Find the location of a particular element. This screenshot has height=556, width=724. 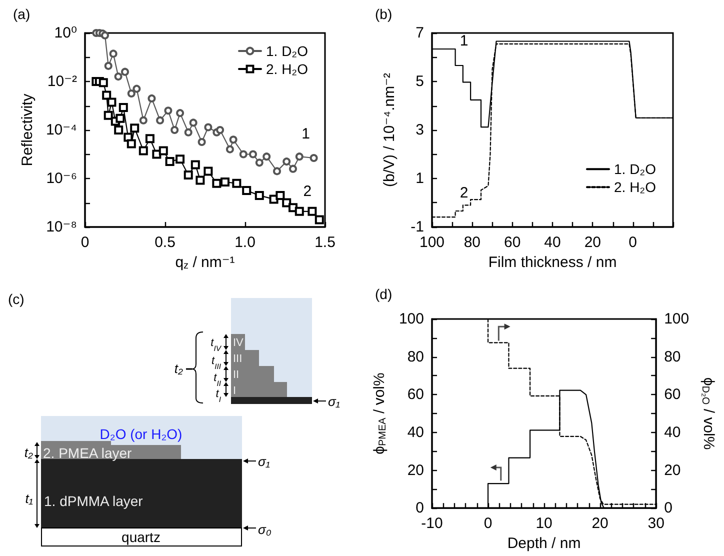

y-tick-label: 5 is located at coordinates (420, 81).